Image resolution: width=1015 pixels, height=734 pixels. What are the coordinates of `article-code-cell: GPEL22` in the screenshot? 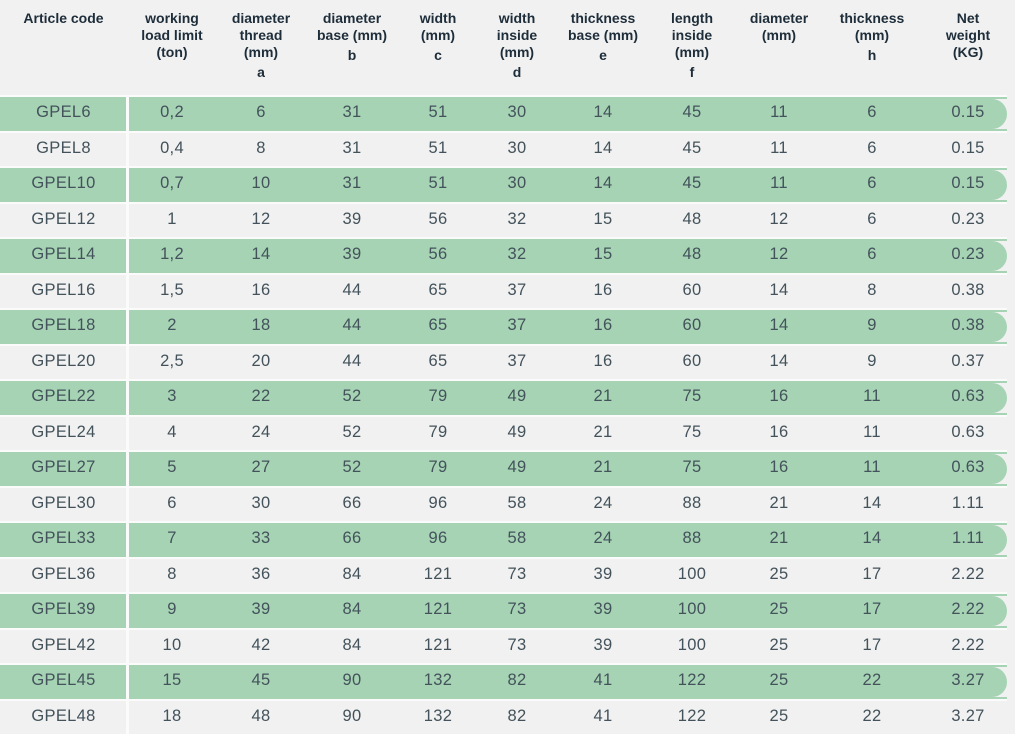 It's located at (63, 396).